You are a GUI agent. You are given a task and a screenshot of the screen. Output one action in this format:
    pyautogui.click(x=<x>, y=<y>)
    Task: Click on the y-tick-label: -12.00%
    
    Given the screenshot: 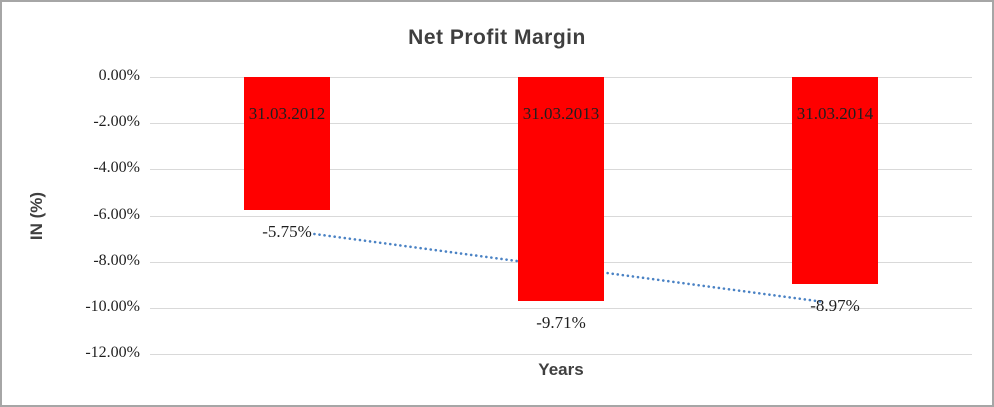 What is the action you would take?
    pyautogui.click(x=112, y=352)
    